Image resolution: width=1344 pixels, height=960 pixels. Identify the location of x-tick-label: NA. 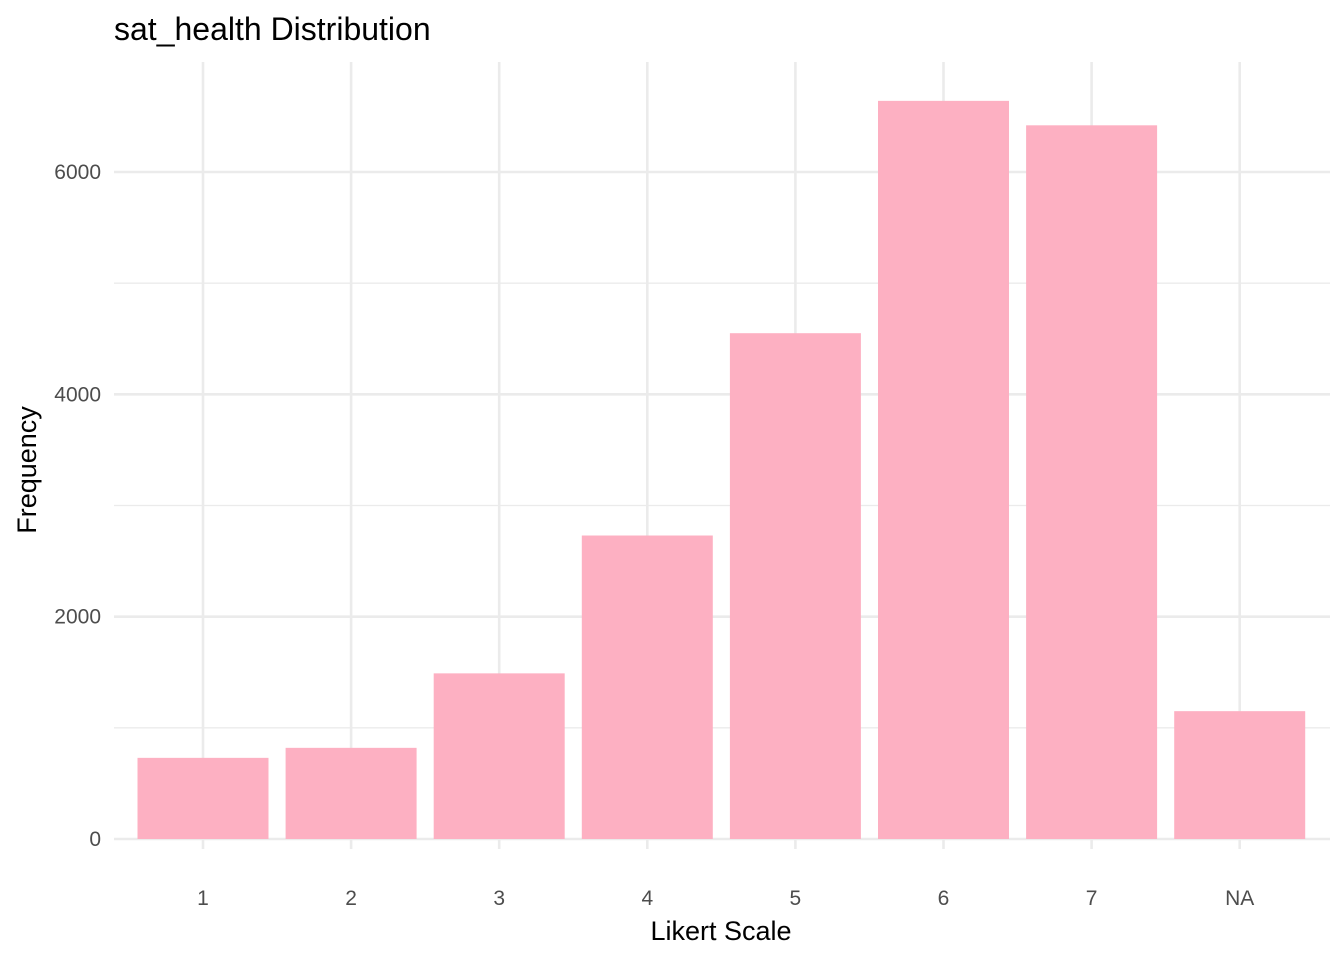
(1239, 898).